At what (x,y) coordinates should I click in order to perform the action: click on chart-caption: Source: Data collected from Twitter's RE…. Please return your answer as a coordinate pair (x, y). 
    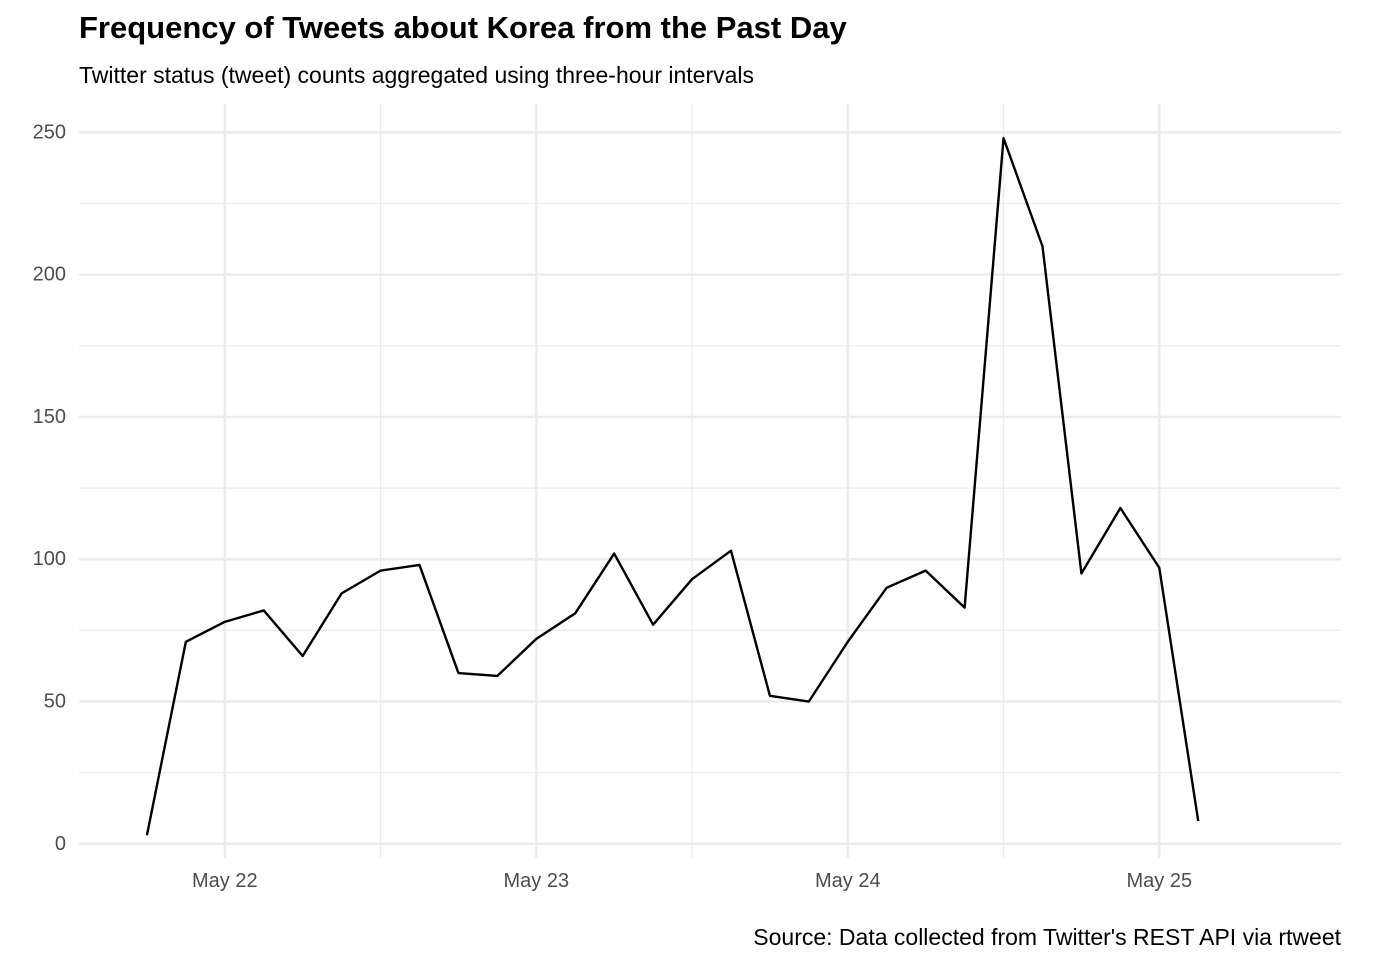
    Looking at the image, I should click on (1047, 937).